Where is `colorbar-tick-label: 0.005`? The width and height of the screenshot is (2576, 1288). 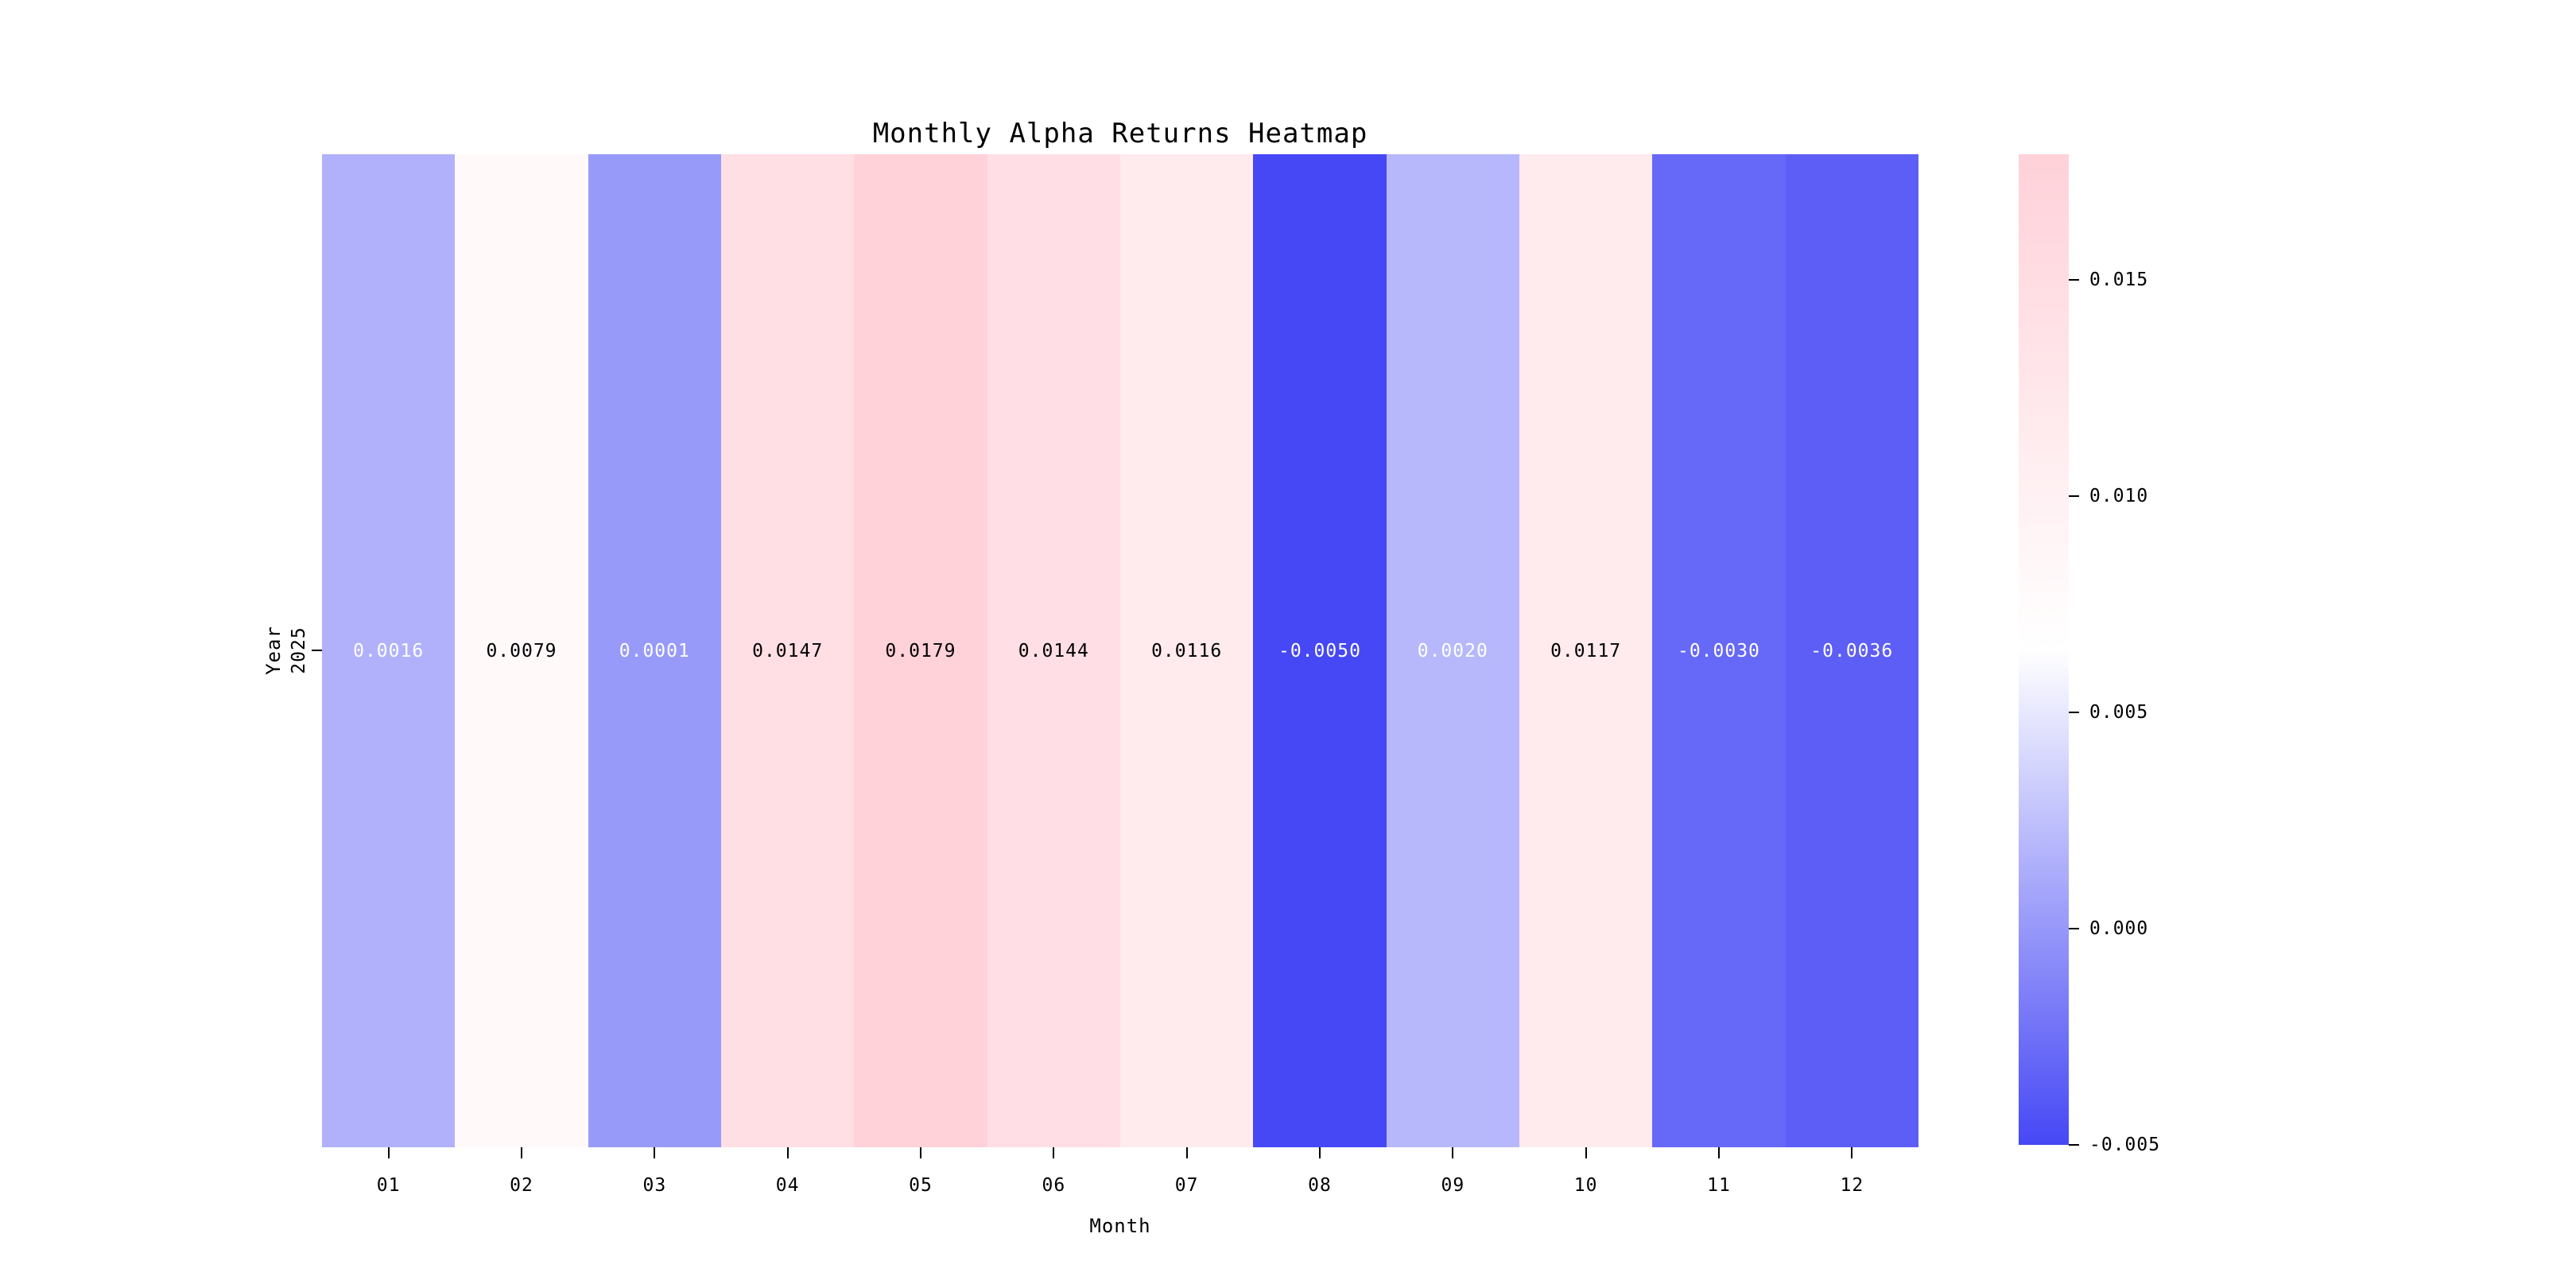
colorbar-tick-label: 0.005 is located at coordinates (2119, 712).